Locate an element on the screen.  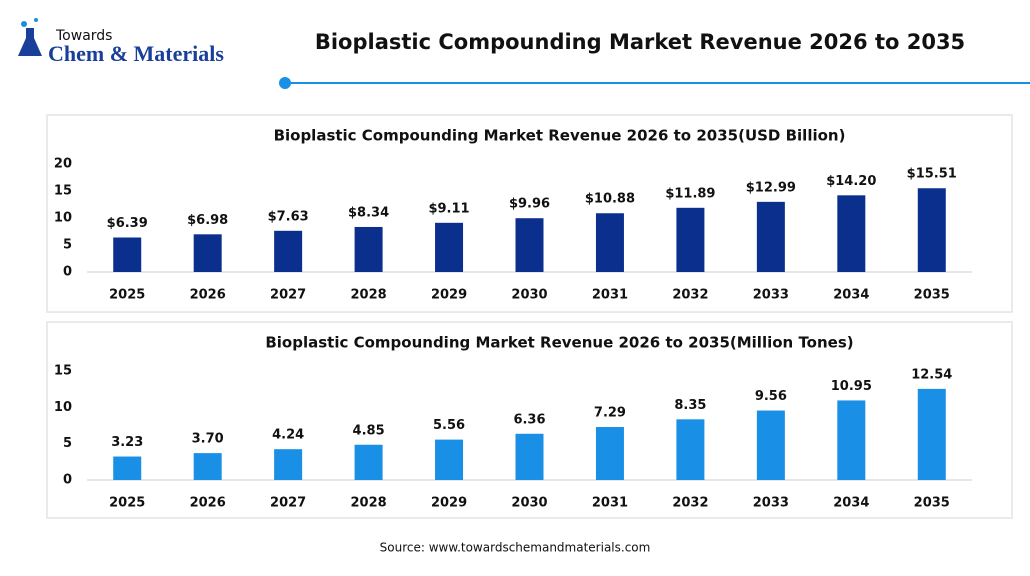
value-label: 9.56 is located at coordinates (771, 396).